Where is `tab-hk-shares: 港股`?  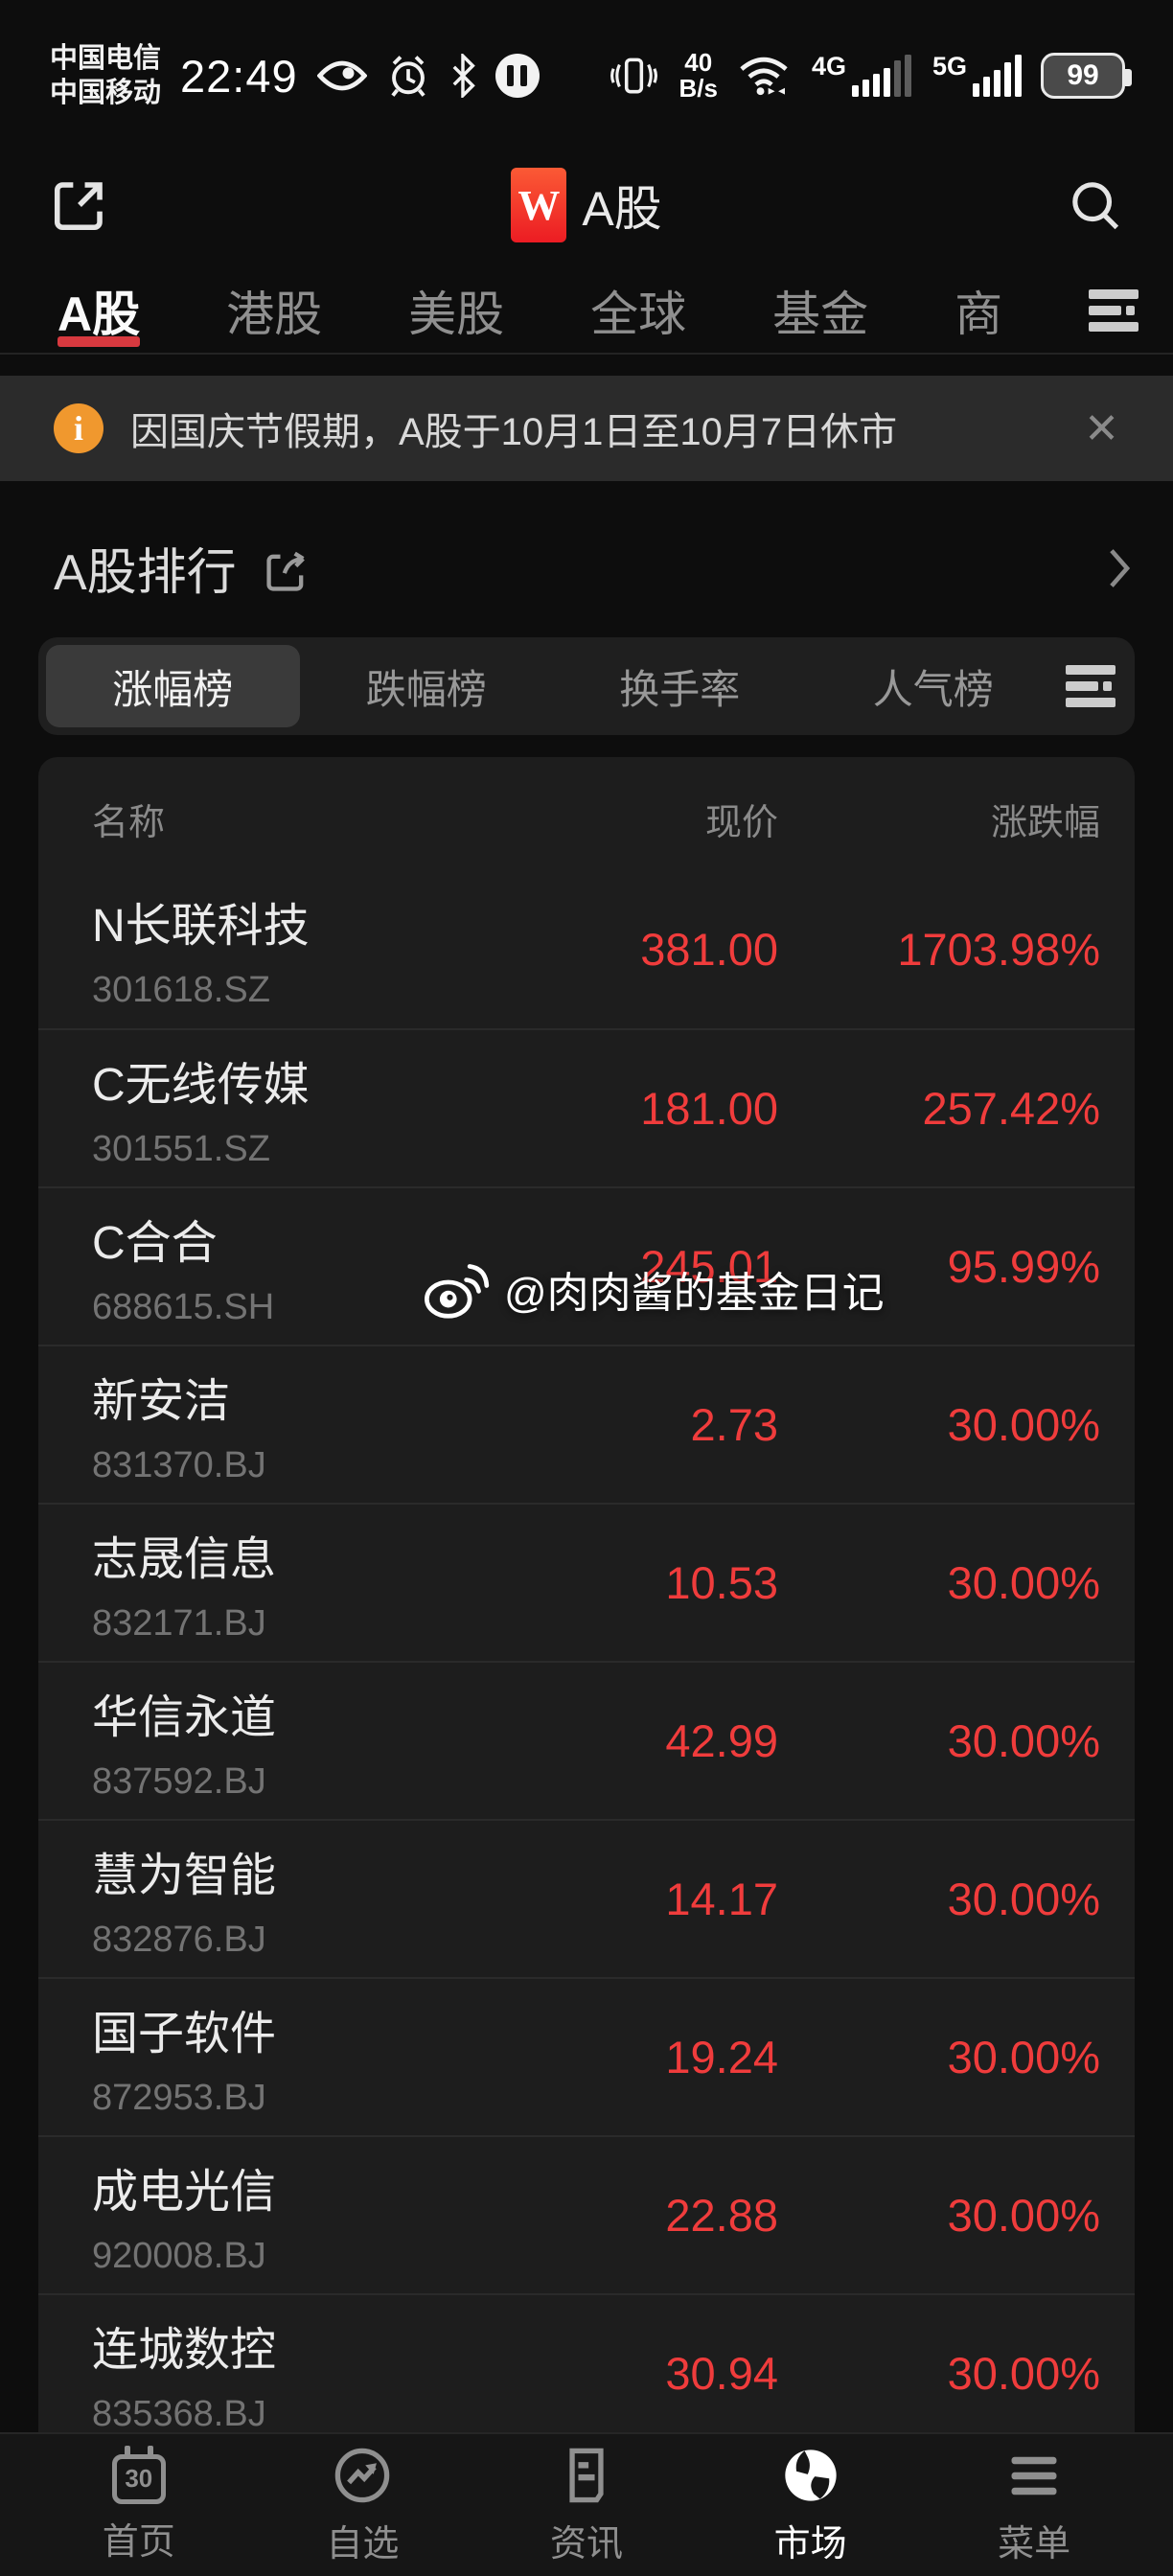 tab-hk-shares: 港股 is located at coordinates (274, 314).